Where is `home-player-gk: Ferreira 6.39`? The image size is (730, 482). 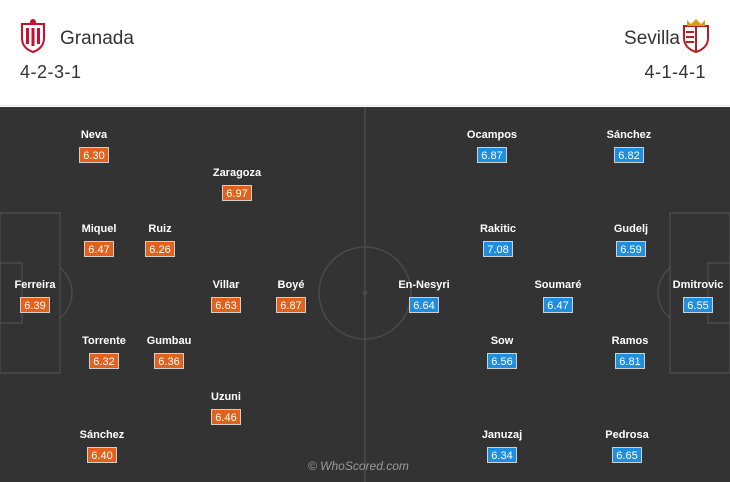
home-player-gk: Ferreira 6.39 is located at coordinates (40, 296).